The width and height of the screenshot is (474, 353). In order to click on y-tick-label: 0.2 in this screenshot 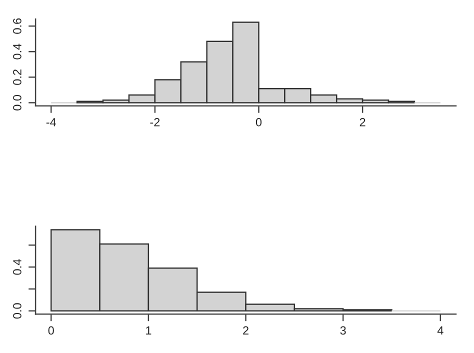, I will do `click(17, 77)`.